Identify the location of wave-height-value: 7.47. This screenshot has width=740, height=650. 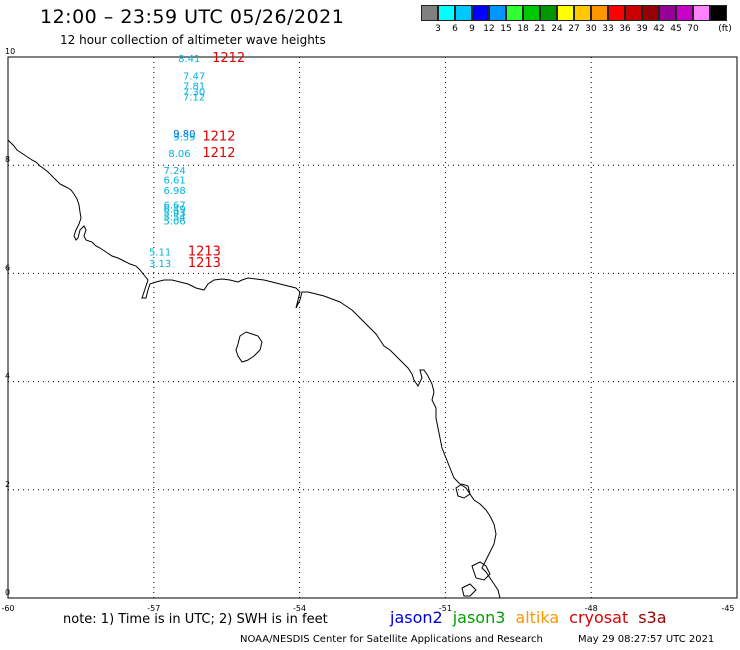
(194, 77).